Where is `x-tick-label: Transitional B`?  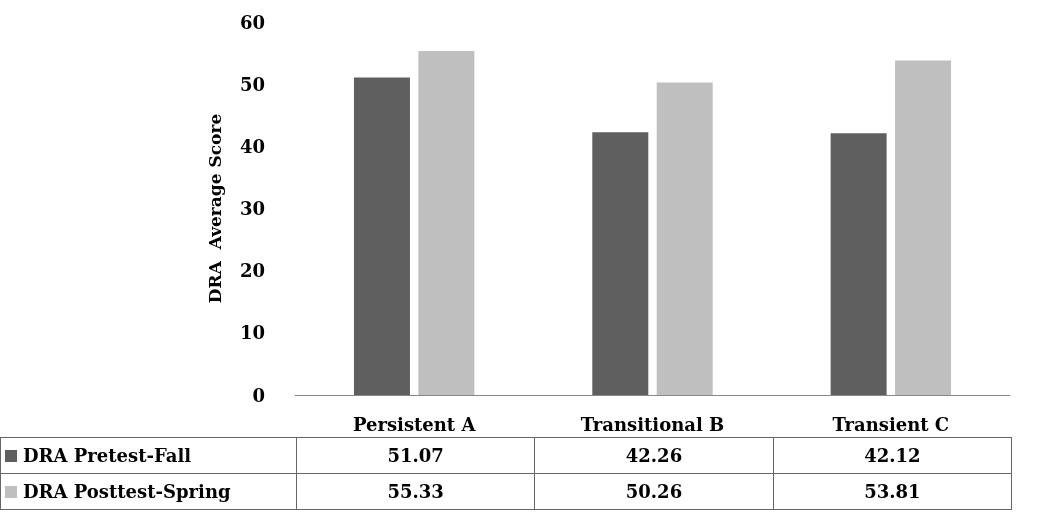
x-tick-label: Transitional B is located at coordinates (652, 424).